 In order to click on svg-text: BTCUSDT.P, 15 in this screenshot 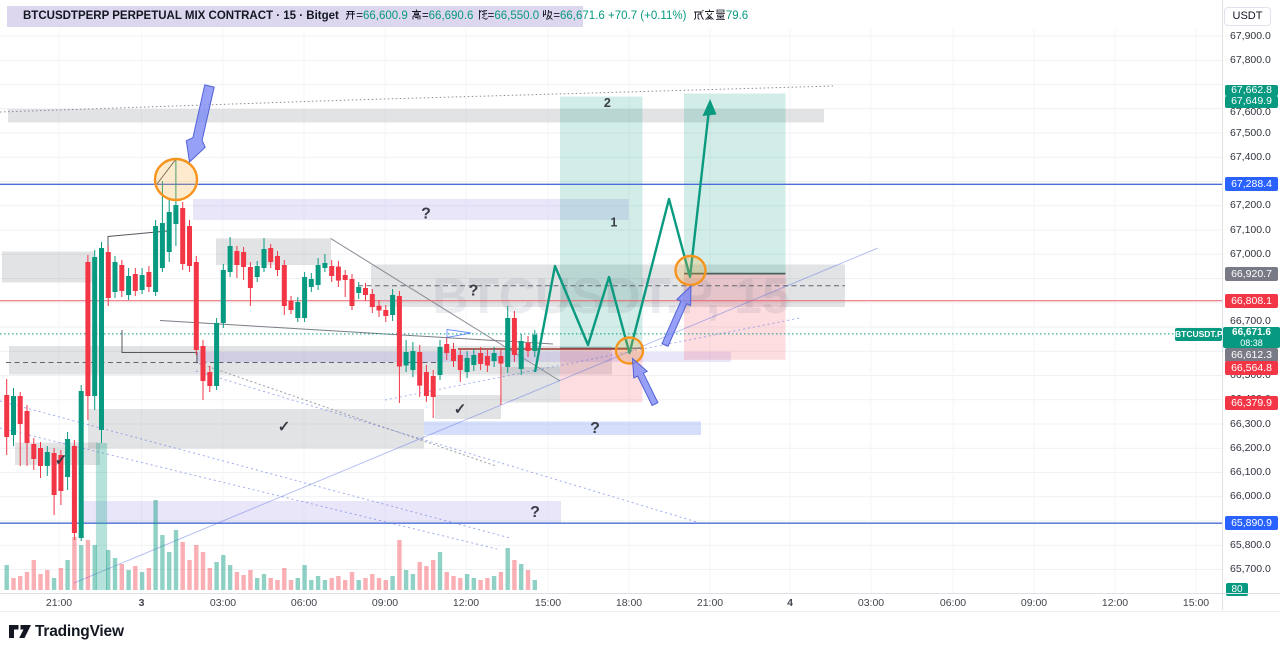, I will do `click(611, 296)`.